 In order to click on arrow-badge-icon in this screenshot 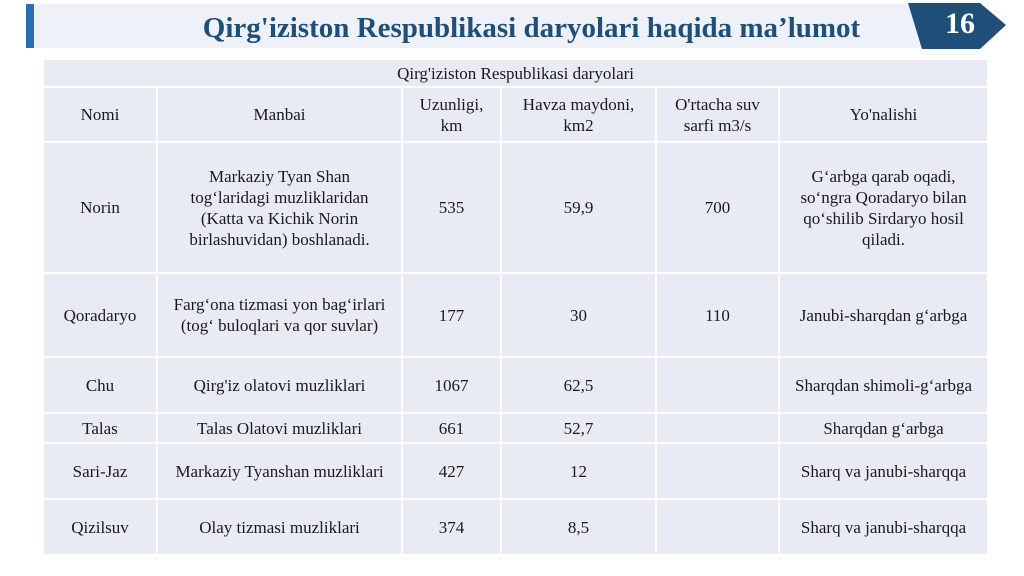, I will do `click(957, 26)`.